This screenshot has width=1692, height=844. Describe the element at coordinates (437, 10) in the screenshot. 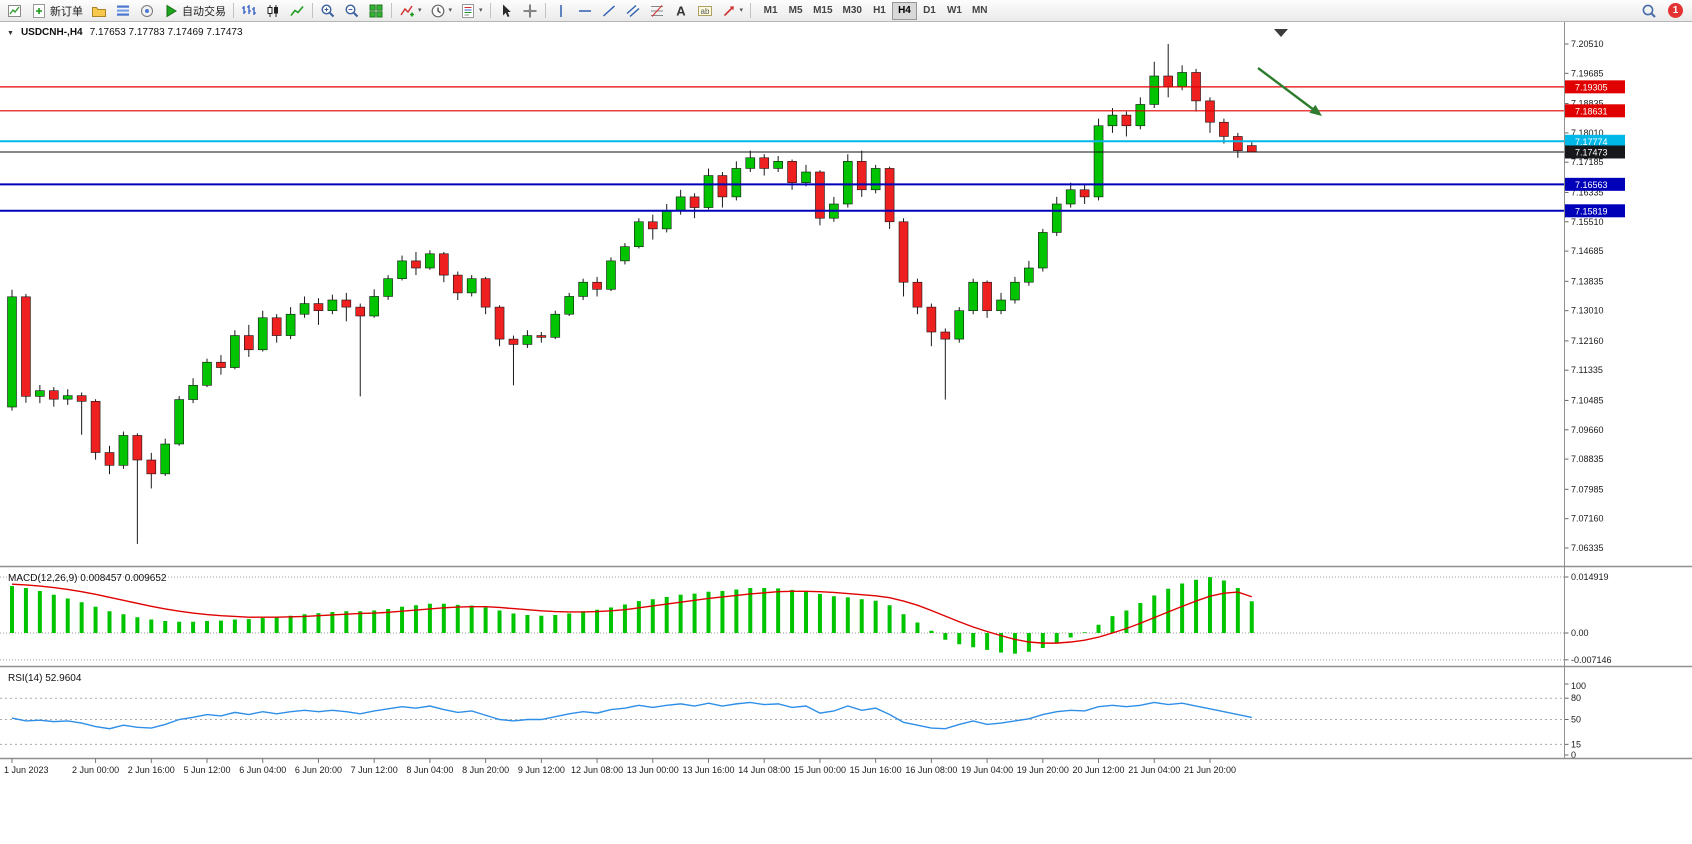

I see `clock-icon` at that location.